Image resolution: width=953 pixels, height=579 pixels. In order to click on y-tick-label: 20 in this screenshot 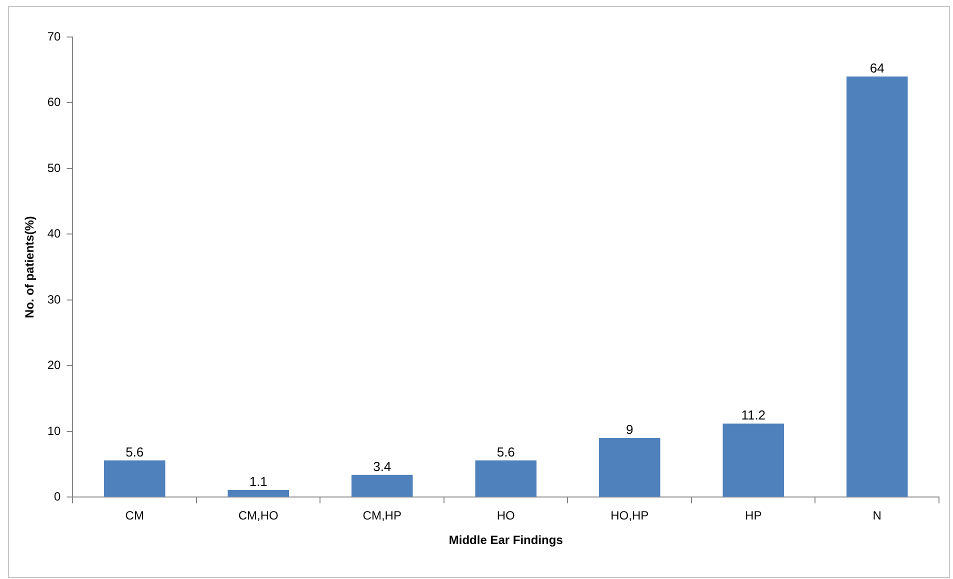, I will do `click(54, 365)`.